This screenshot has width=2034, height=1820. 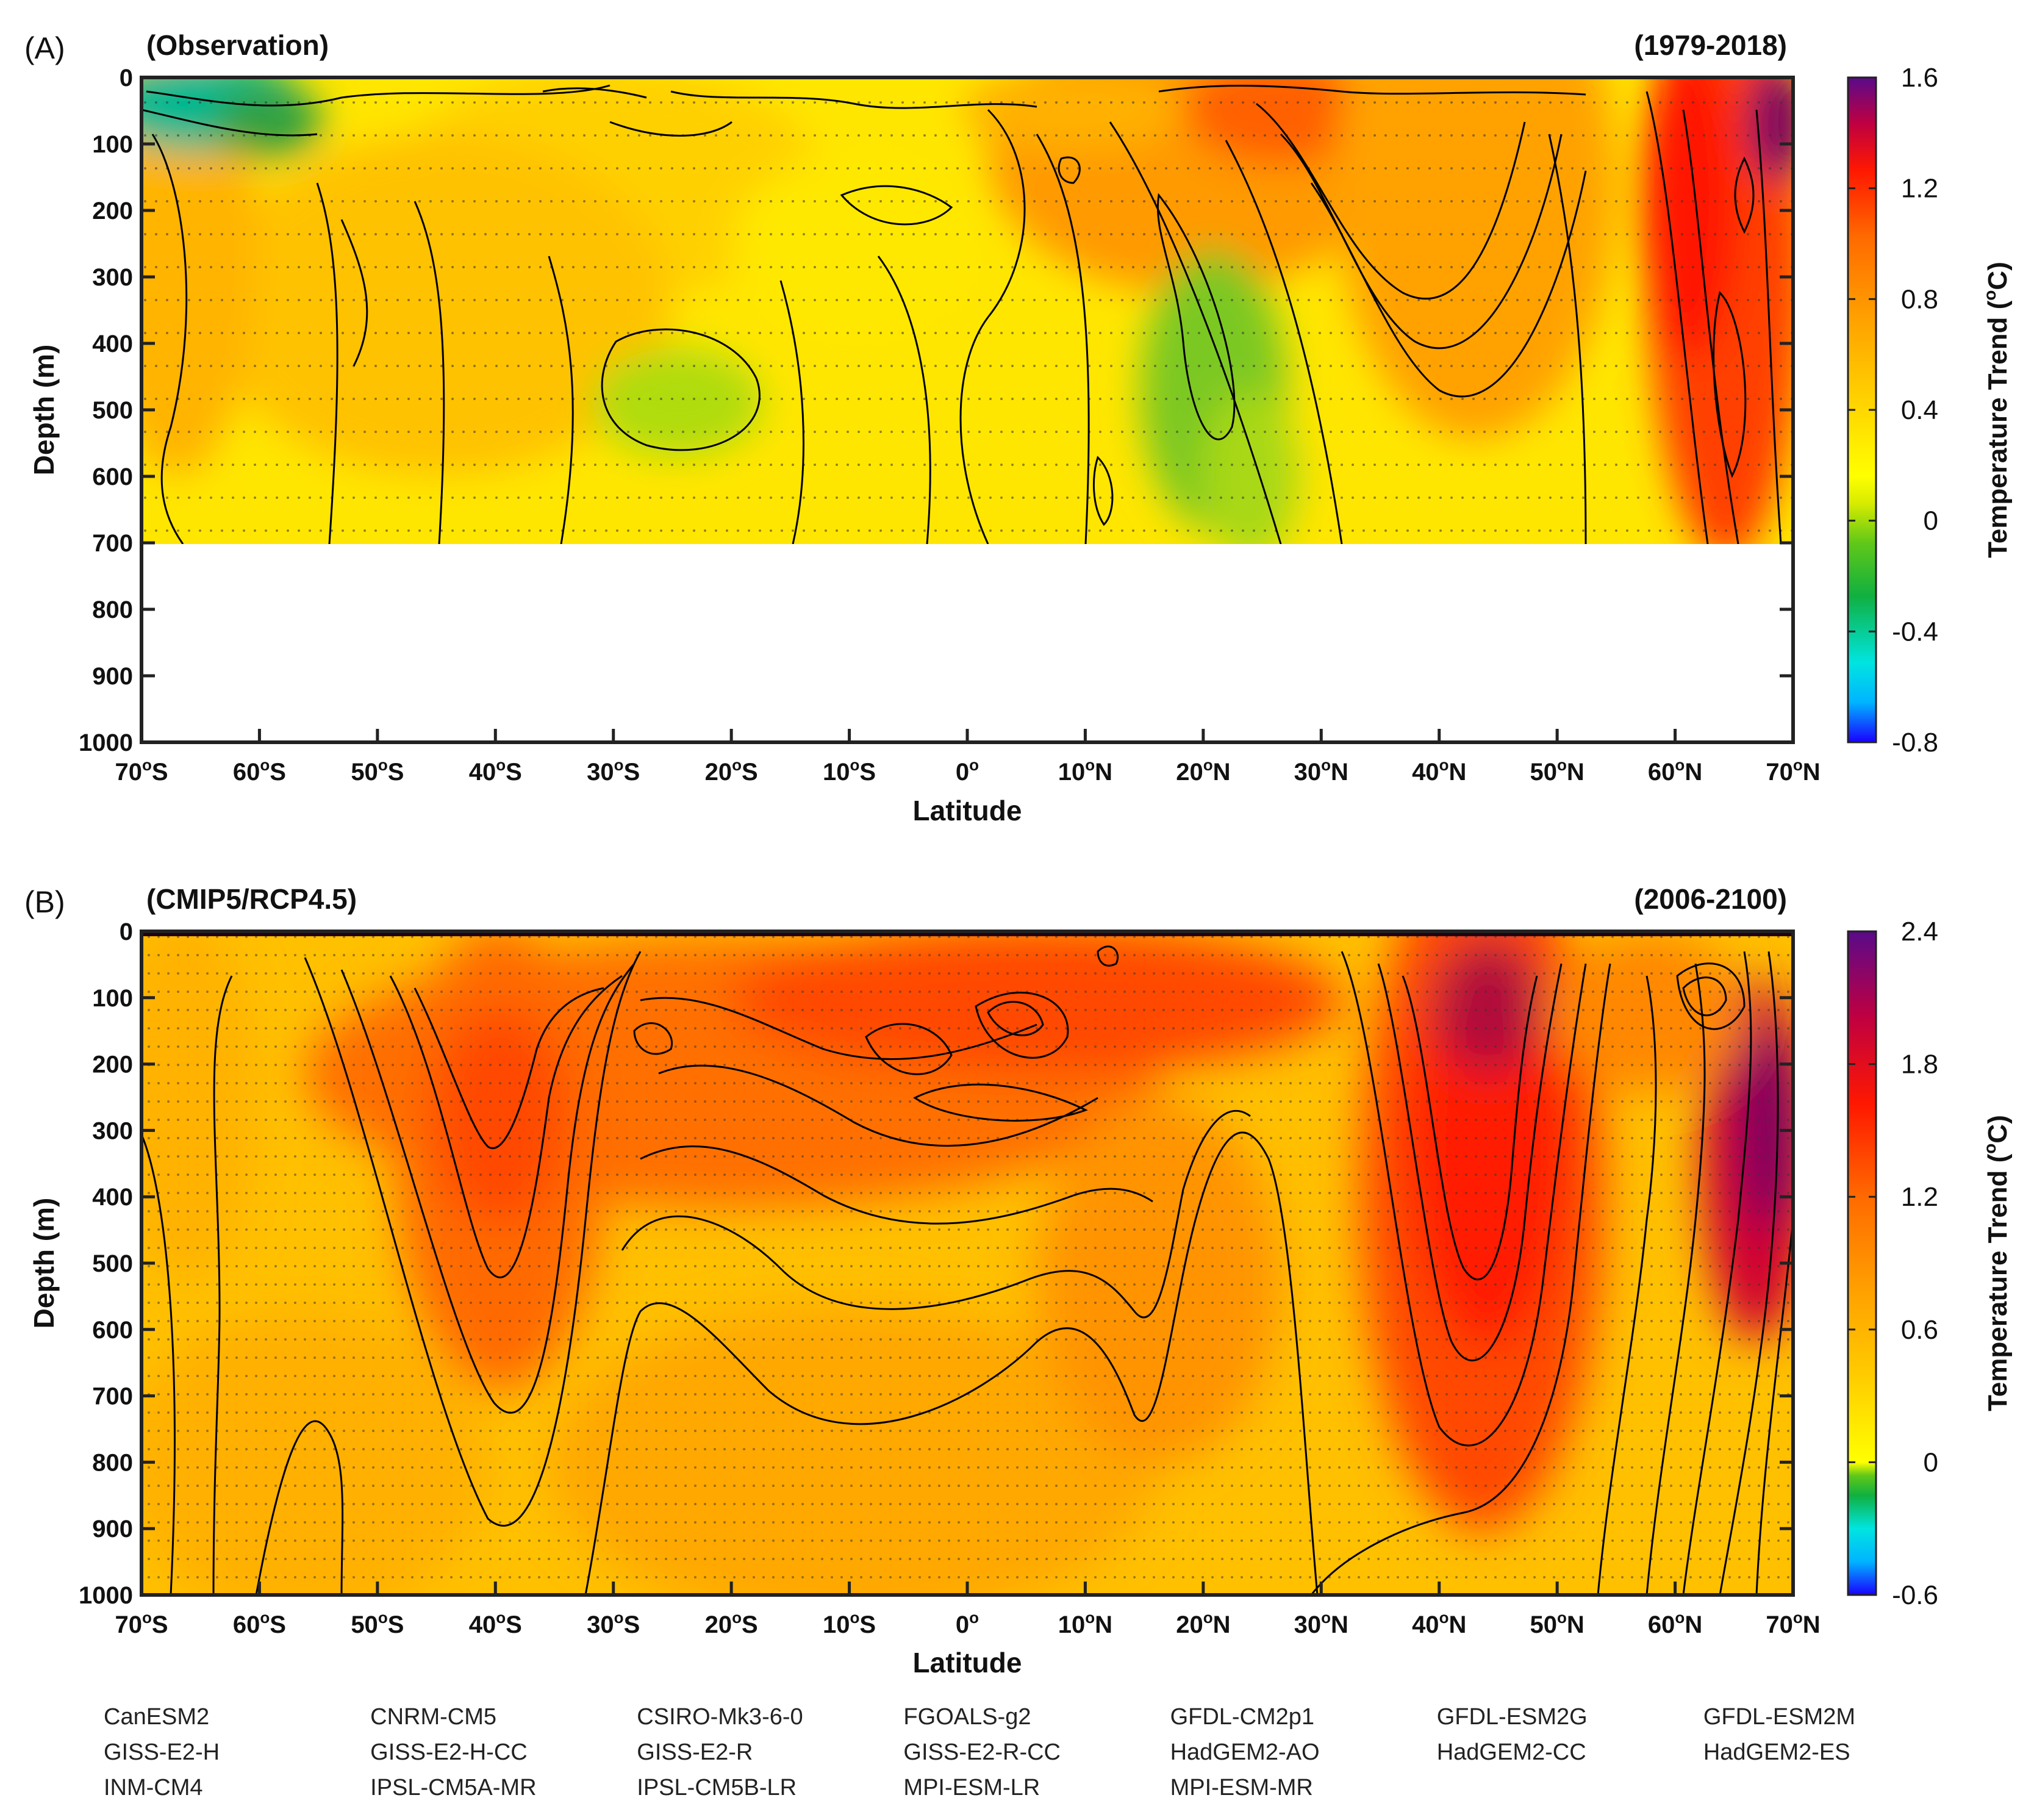 I want to click on panel-a-xtick-label: 30oN, so click(x=1321, y=771).